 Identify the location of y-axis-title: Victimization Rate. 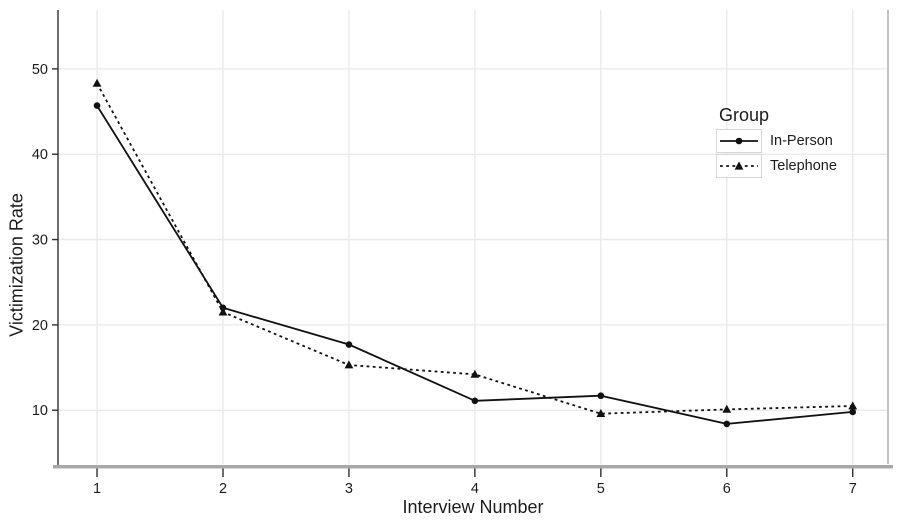
(16, 265).